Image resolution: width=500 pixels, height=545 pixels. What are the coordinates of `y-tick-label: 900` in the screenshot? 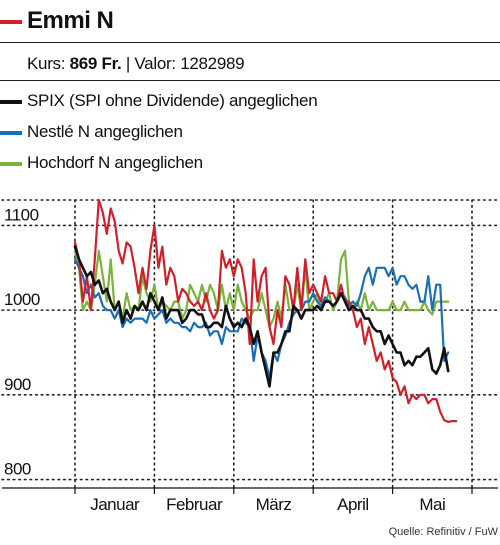 It's located at (17, 384).